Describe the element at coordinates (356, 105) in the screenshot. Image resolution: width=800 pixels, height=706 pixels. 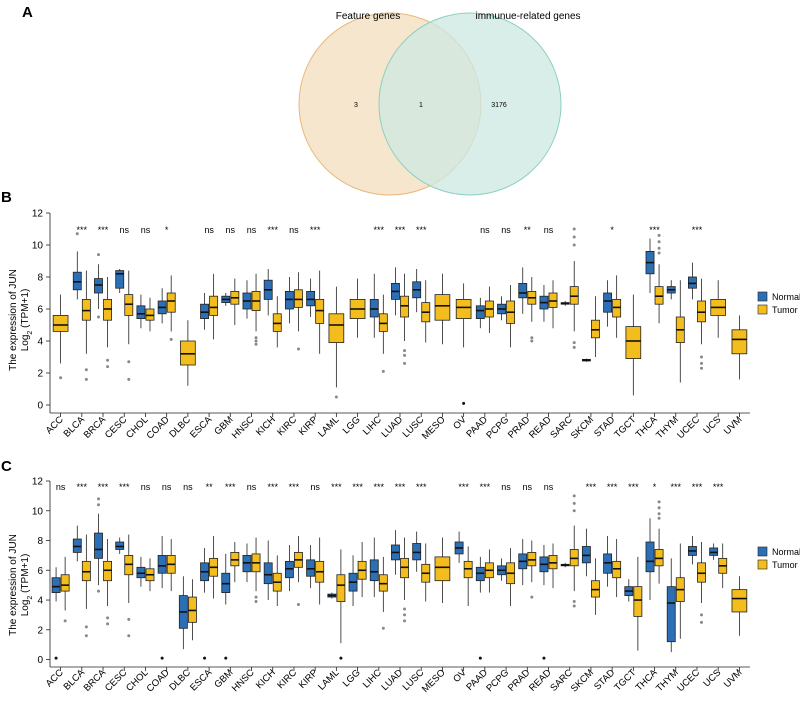
I see `venn-left-count: 3` at that location.